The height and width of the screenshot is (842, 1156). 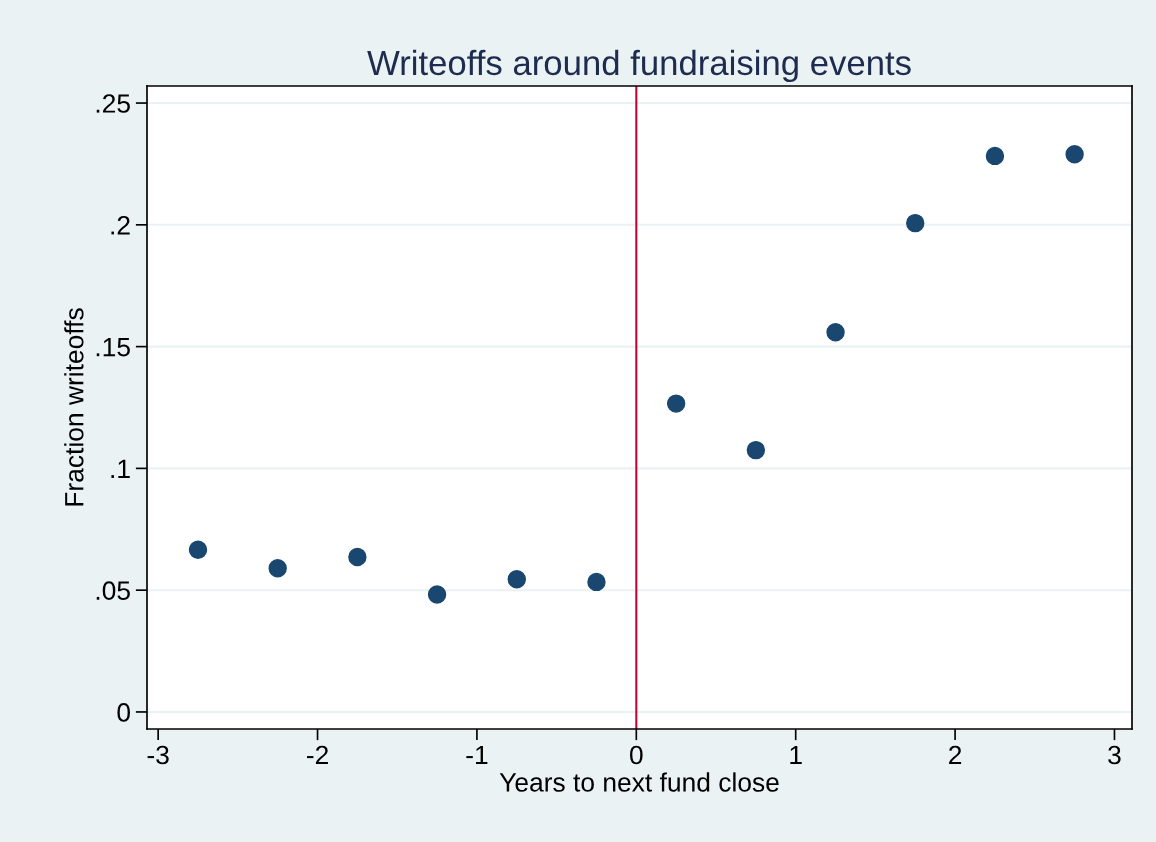 What do you see at coordinates (120, 468) in the screenshot?
I see `y-tick-label: .1` at bounding box center [120, 468].